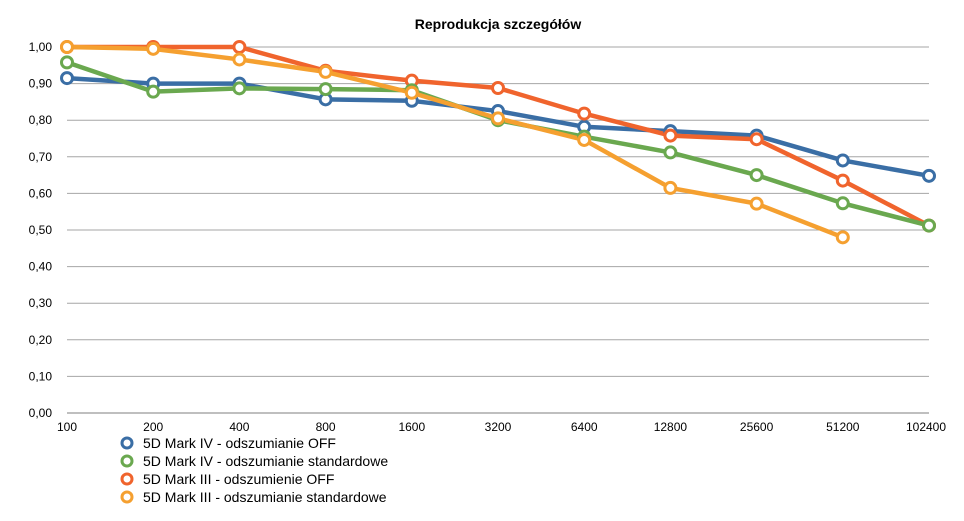  I want to click on chart-title: Reprodukcja szczegółów, so click(498, 24).